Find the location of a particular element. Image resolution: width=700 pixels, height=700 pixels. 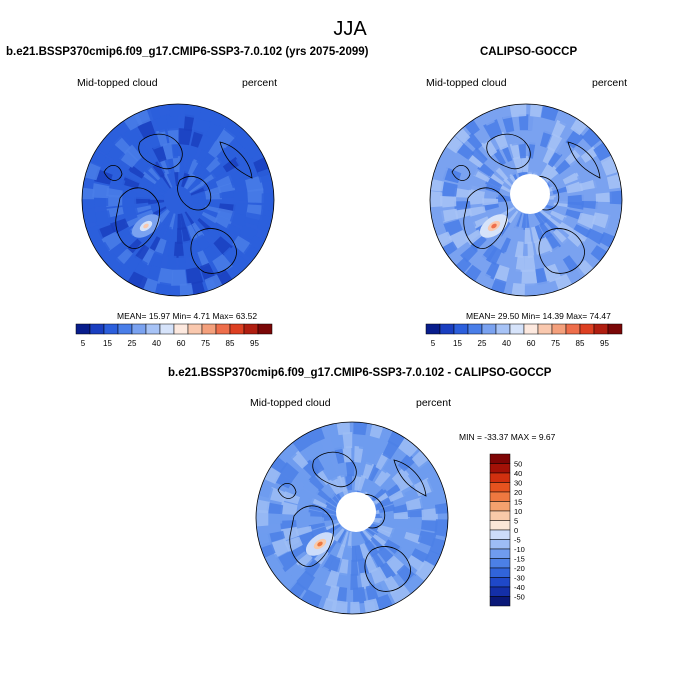

colorbar-tick-label: -10 is located at coordinates (519, 549).